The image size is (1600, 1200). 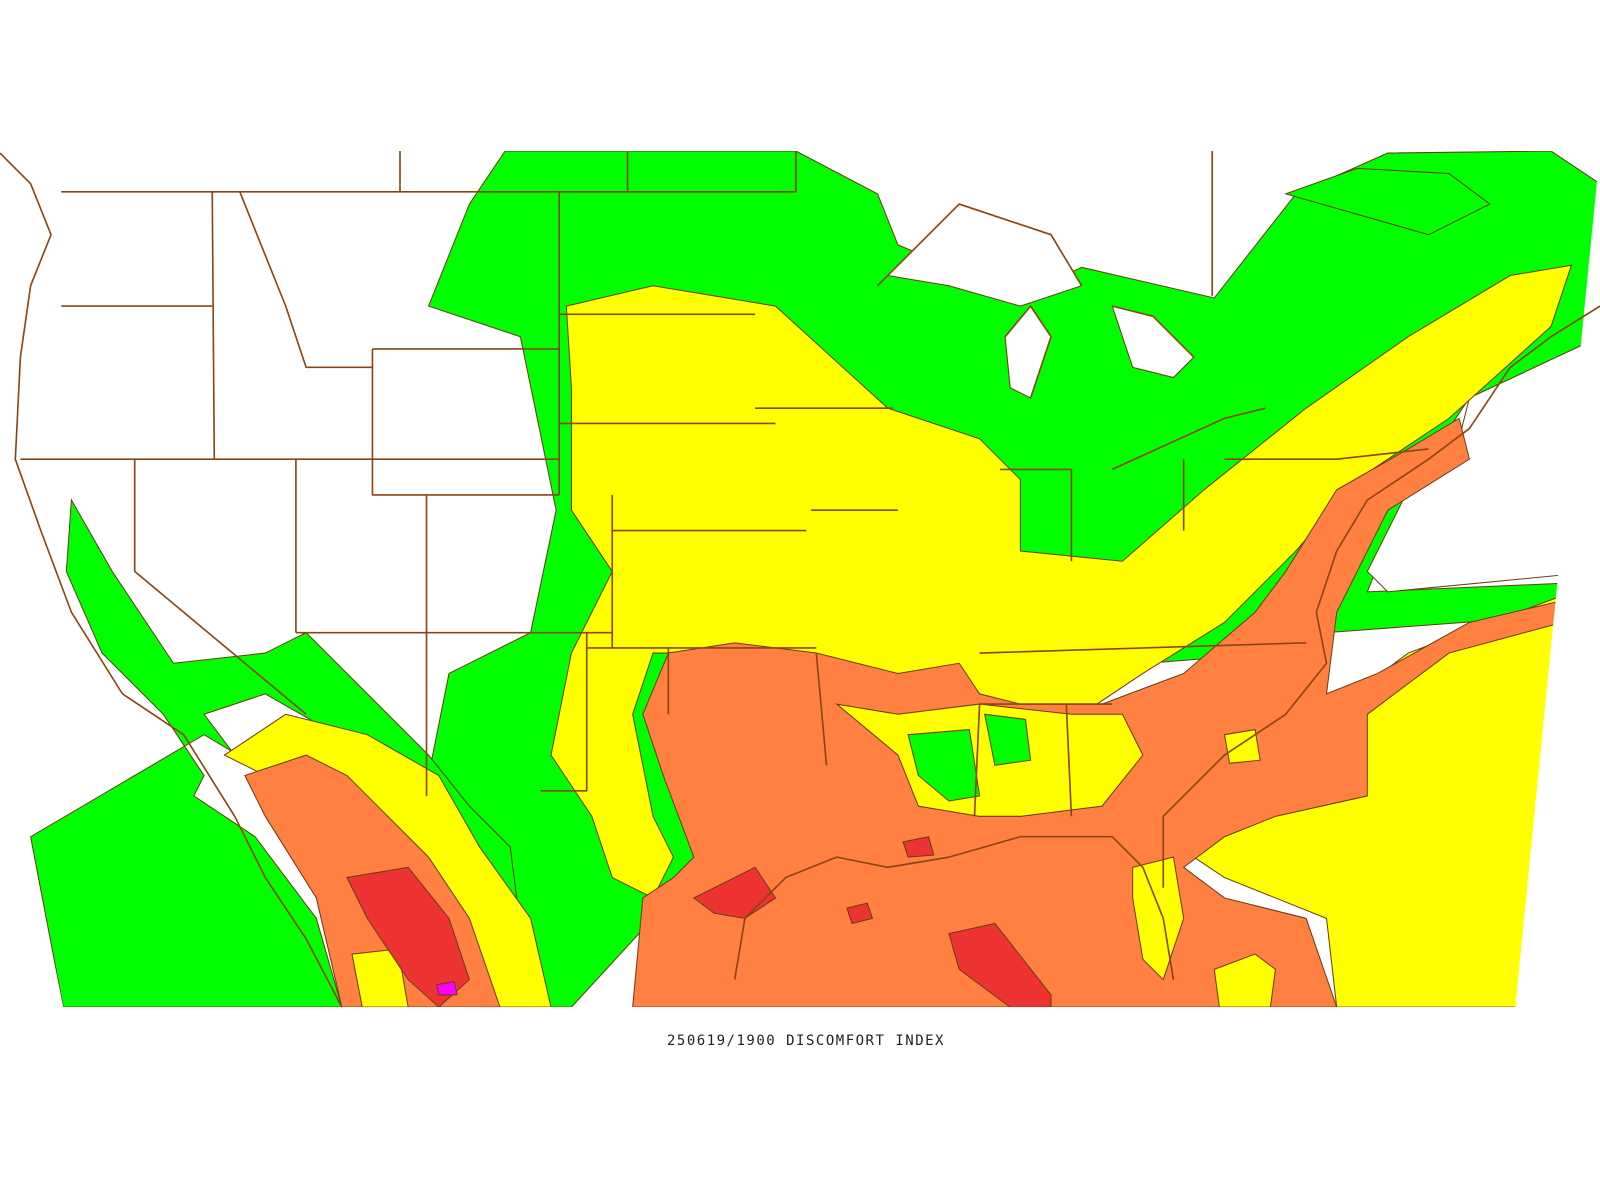 What do you see at coordinates (1071, 337) in the screenshot?
I see `great-lakes` at bounding box center [1071, 337].